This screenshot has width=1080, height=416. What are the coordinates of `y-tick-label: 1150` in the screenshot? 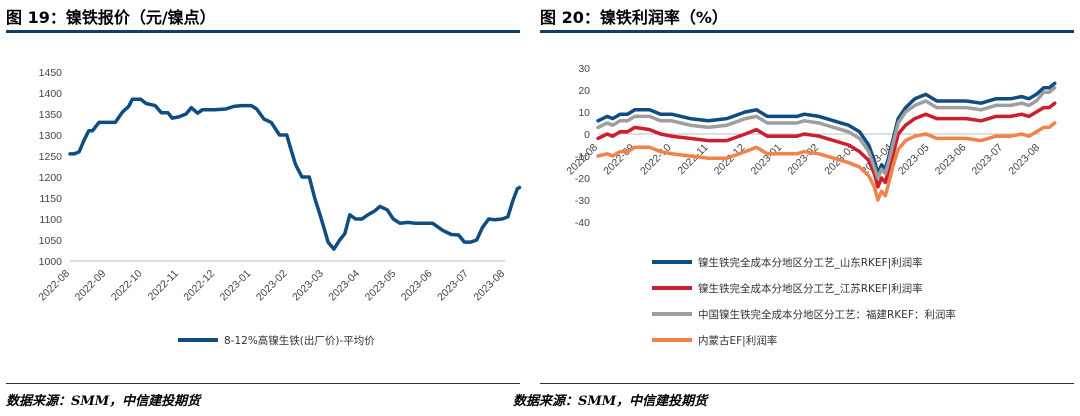 It's located at (50, 199).